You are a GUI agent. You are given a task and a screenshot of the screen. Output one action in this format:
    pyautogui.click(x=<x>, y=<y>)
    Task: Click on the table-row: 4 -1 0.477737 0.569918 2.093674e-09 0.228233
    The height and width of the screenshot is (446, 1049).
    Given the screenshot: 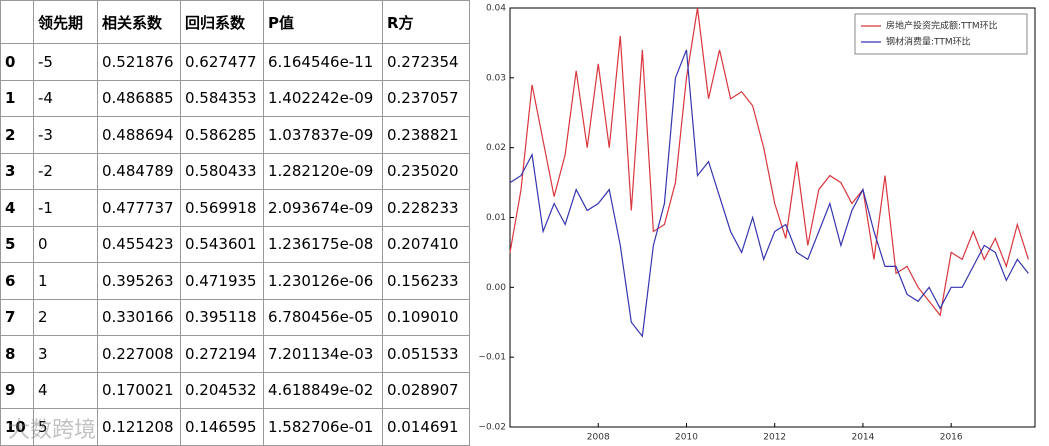 What is the action you would take?
    pyautogui.click(x=235, y=208)
    